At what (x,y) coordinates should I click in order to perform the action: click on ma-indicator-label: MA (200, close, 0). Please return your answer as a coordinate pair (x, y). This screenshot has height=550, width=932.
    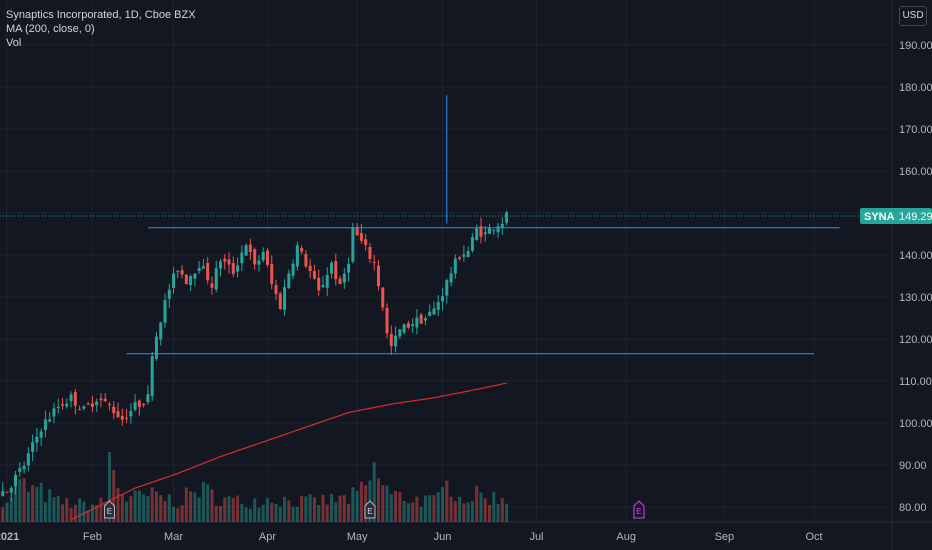
    Looking at the image, I should click on (50, 29).